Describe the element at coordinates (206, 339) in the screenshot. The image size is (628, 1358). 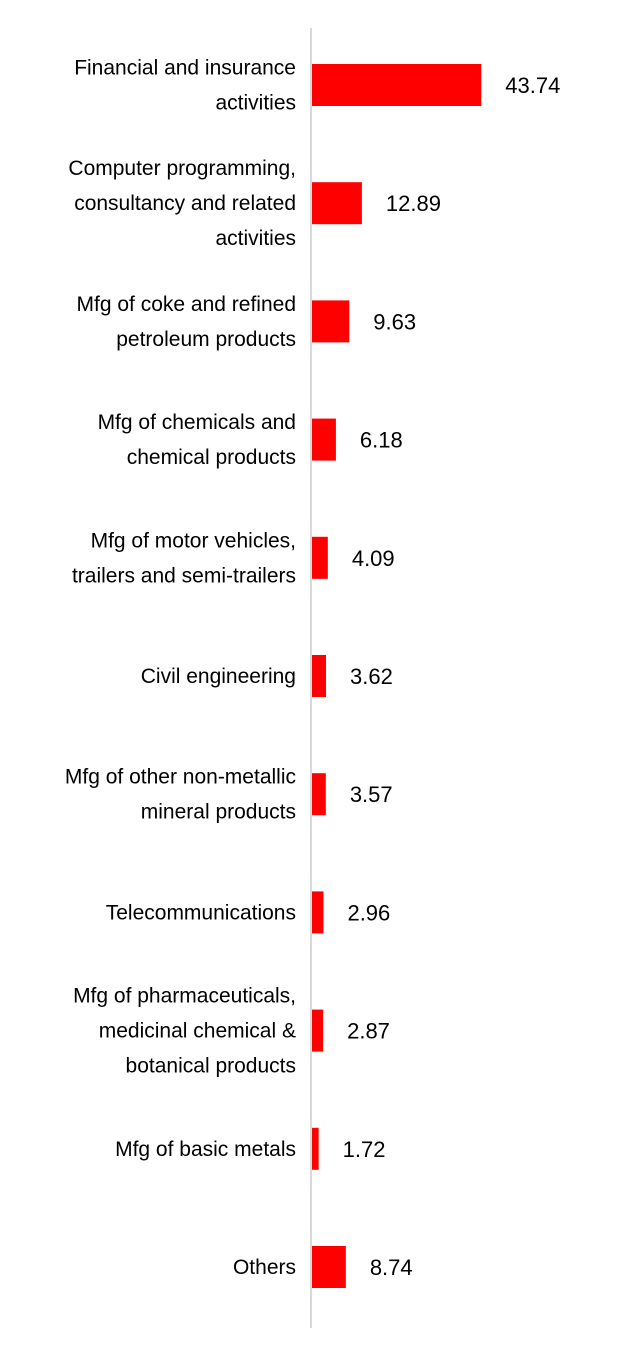
I see `category-label: petroleum products` at that location.